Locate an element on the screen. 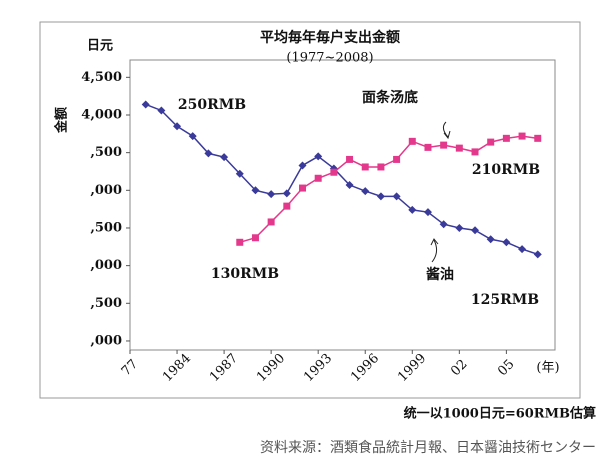 The height and width of the screenshot is (467, 614). x-tick-label: 02 is located at coordinates (459, 368).